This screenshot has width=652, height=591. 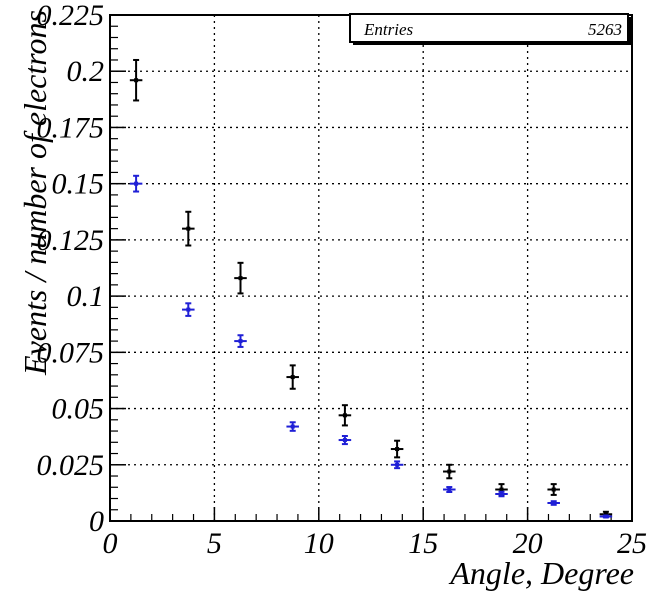 What do you see at coordinates (388, 29) in the screenshot?
I see `stats-entries-label: Entries` at bounding box center [388, 29].